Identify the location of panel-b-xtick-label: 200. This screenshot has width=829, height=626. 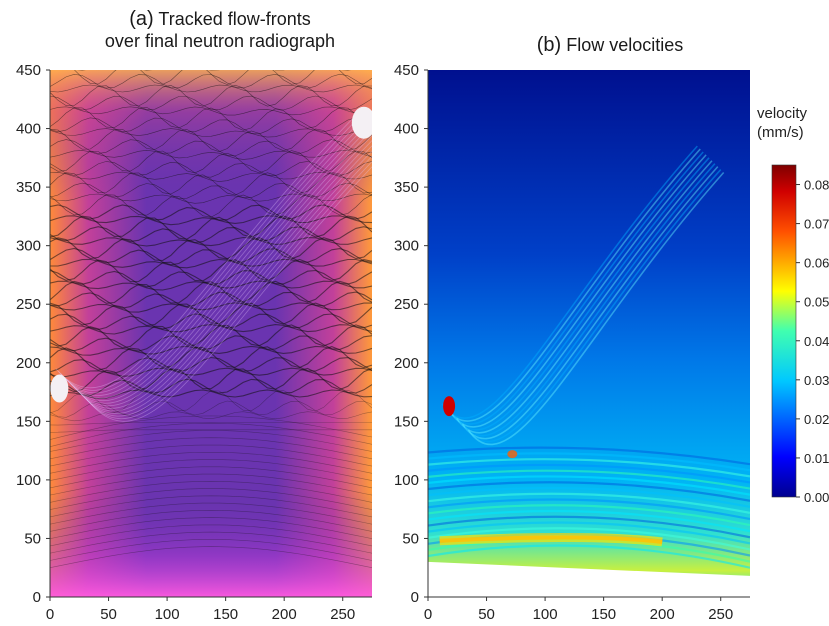
(662, 614).